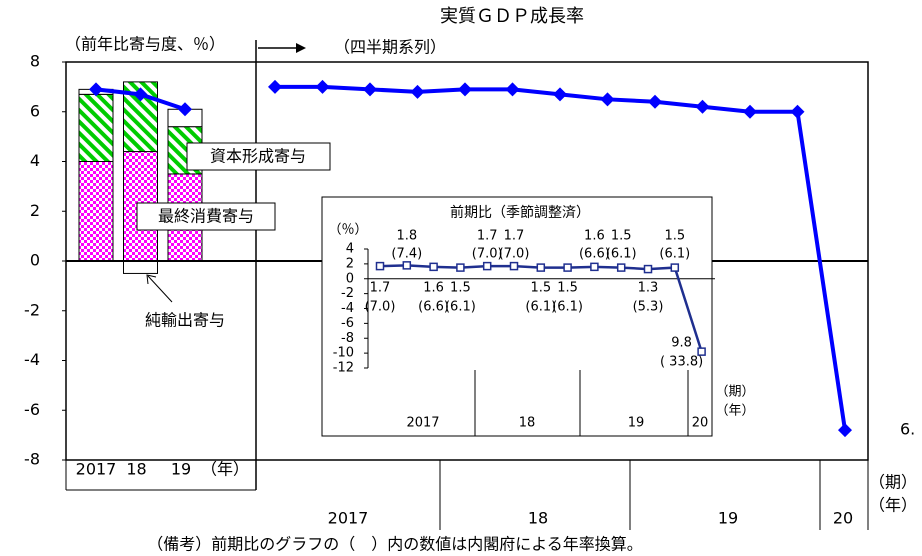  I want to click on series-annotation: 資本形成寄与, so click(258, 156).